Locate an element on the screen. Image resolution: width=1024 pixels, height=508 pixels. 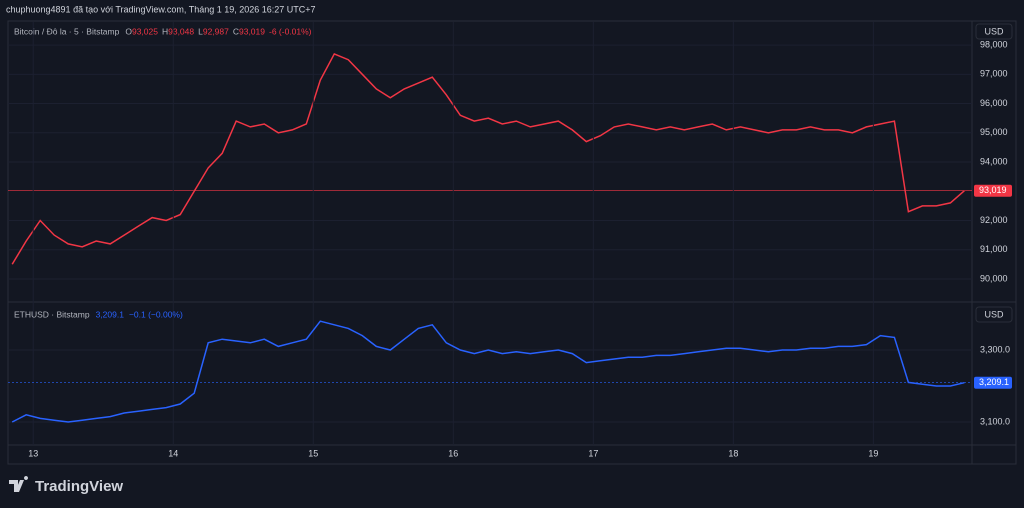
ohlc-key: O is located at coordinates (128, 31).